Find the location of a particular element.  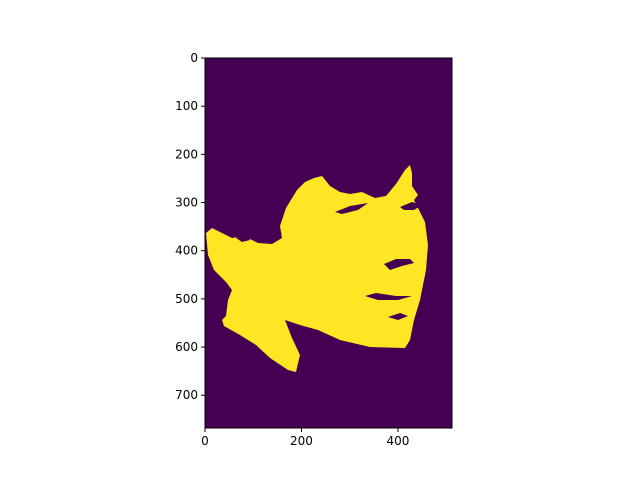

y-tick-label: 300 is located at coordinates (186, 203).